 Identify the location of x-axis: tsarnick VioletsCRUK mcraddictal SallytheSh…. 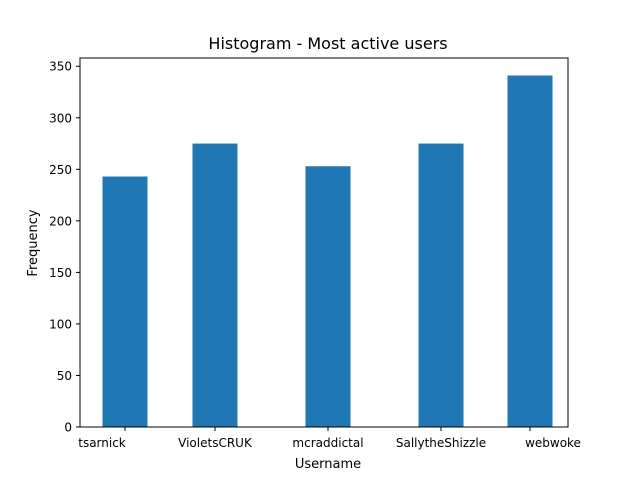
(329, 438).